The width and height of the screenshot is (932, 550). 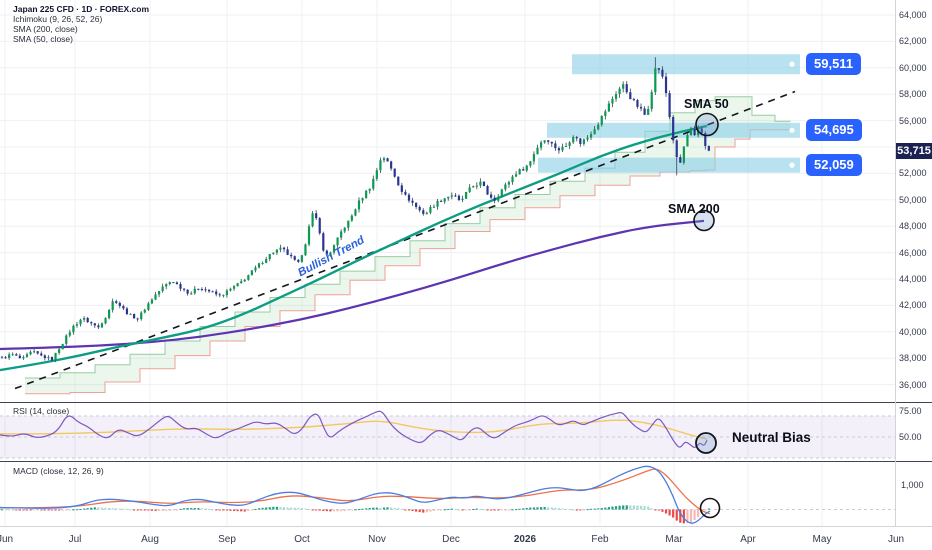 What do you see at coordinates (41, 411) in the screenshot?
I see `rsi-pane-label: RSI (14, close)` at bounding box center [41, 411].